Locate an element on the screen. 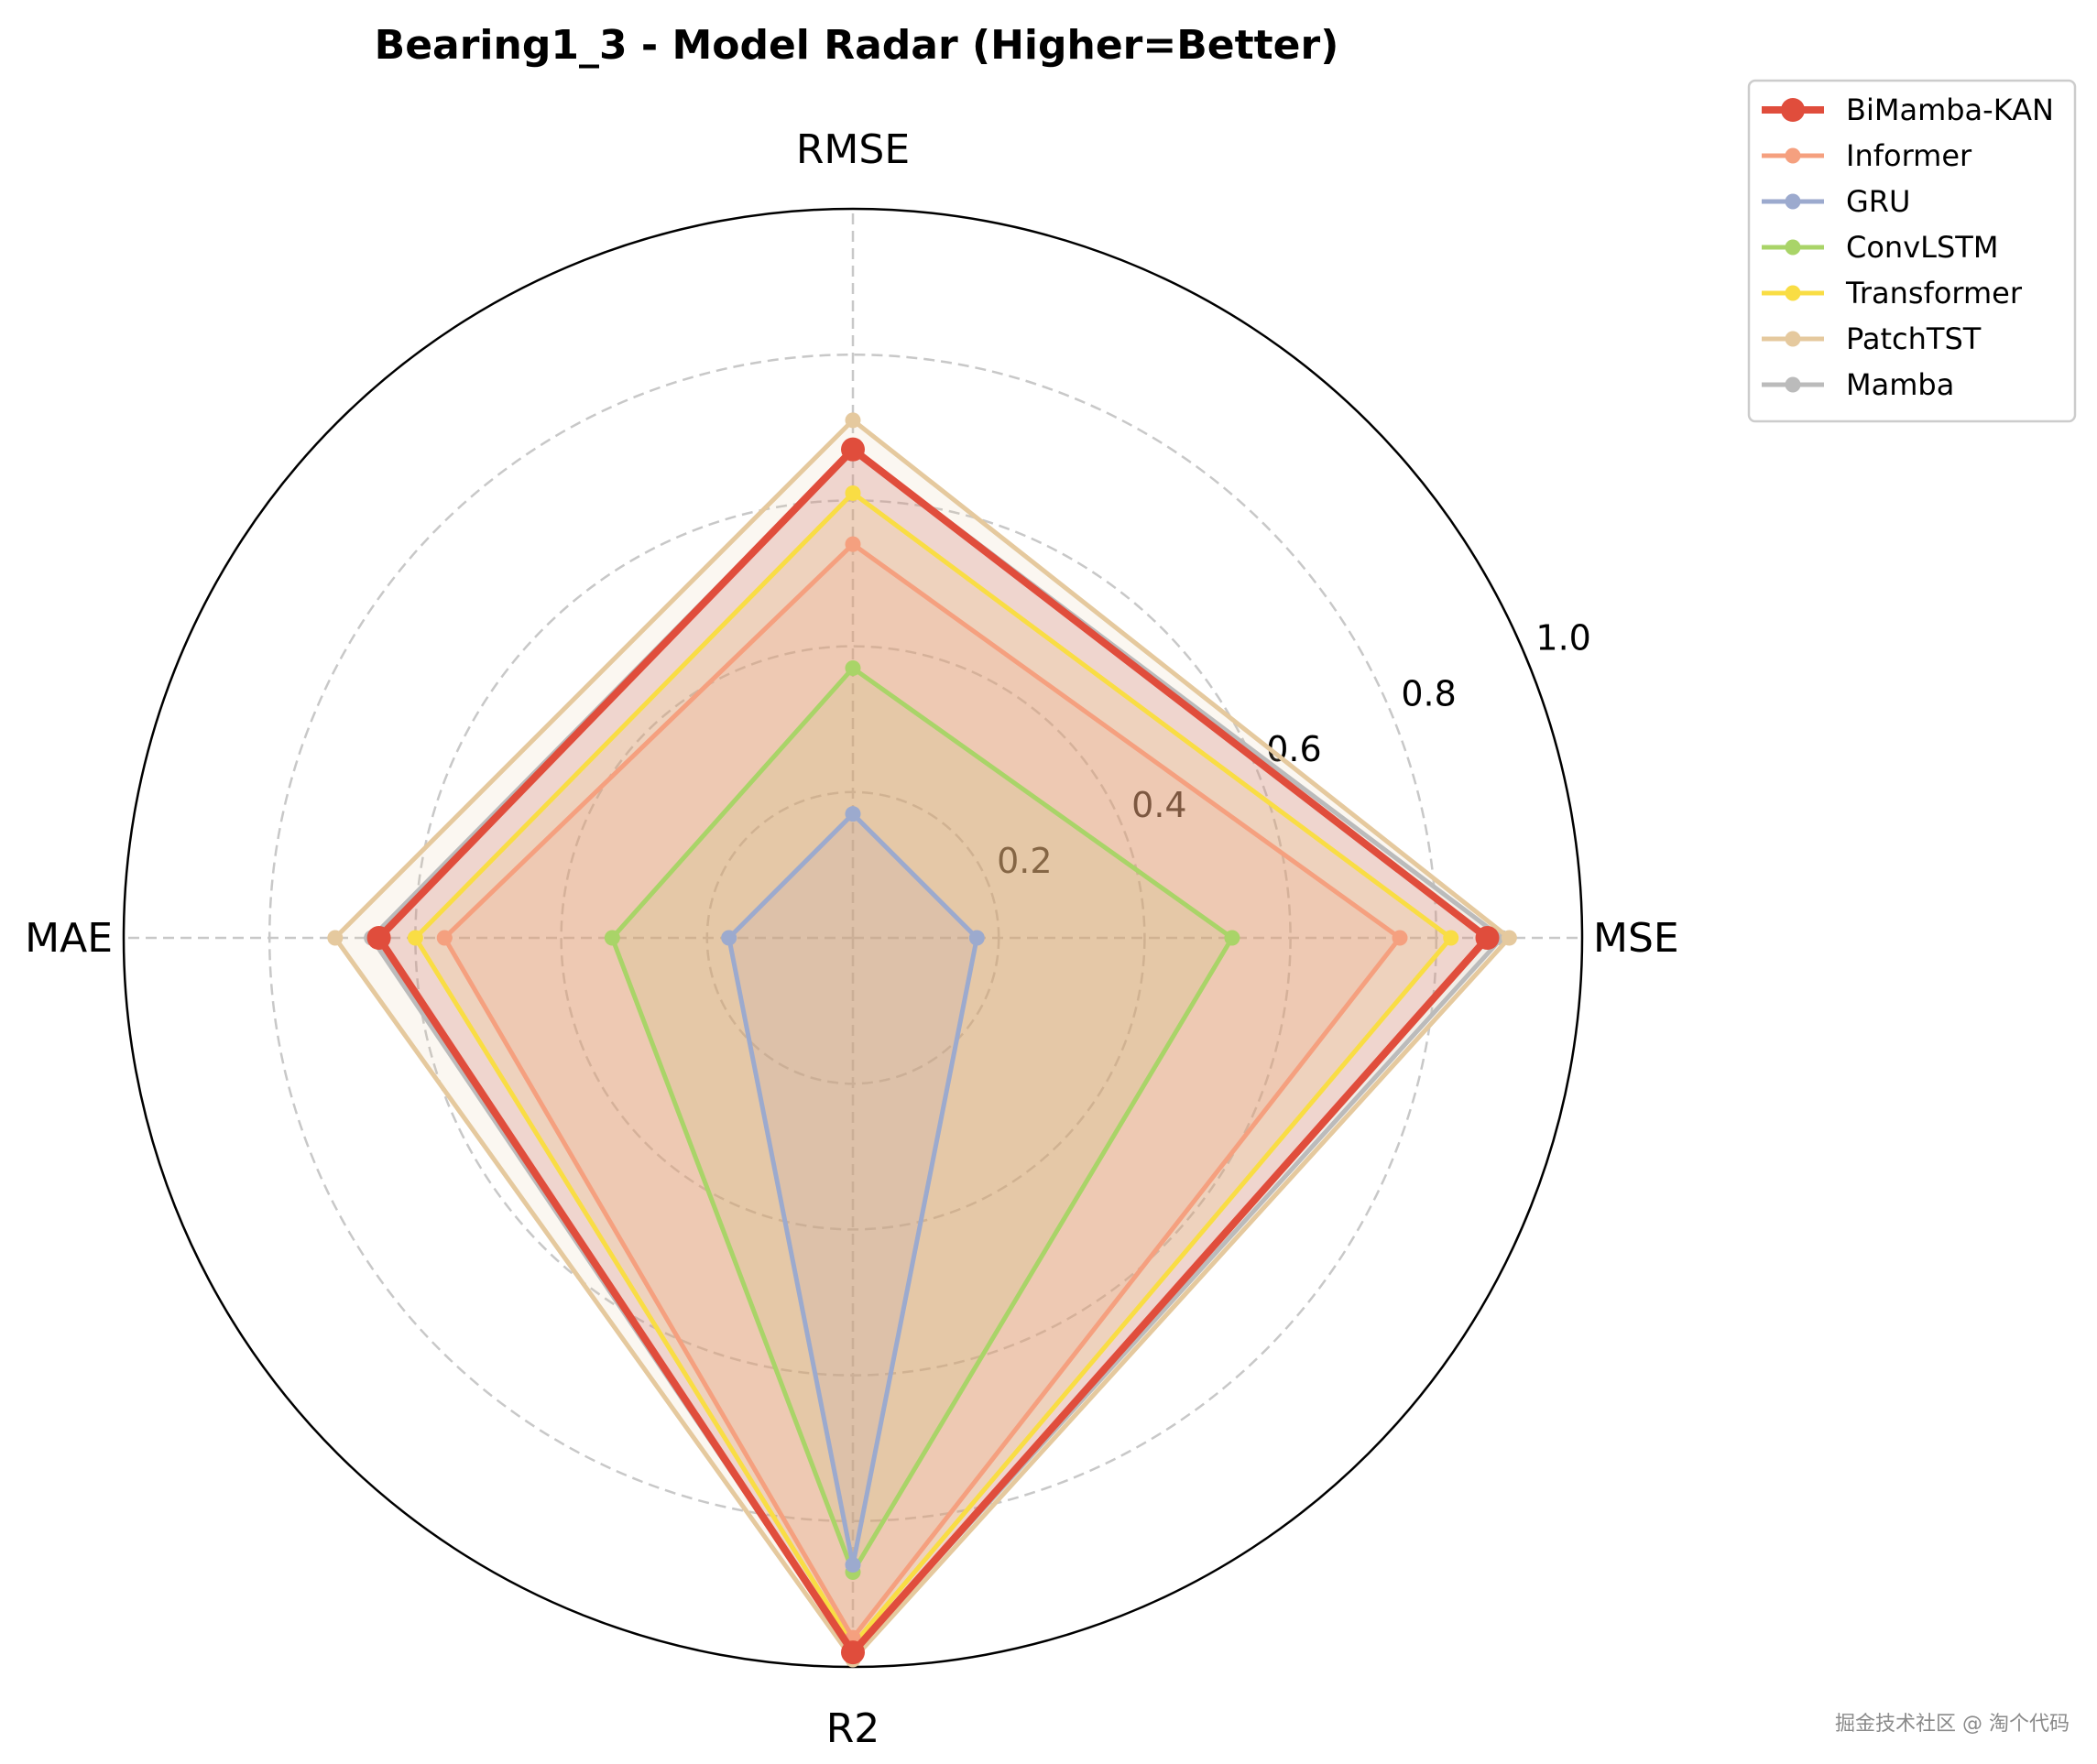  r-tick-label: 1.0 is located at coordinates (1562, 637).